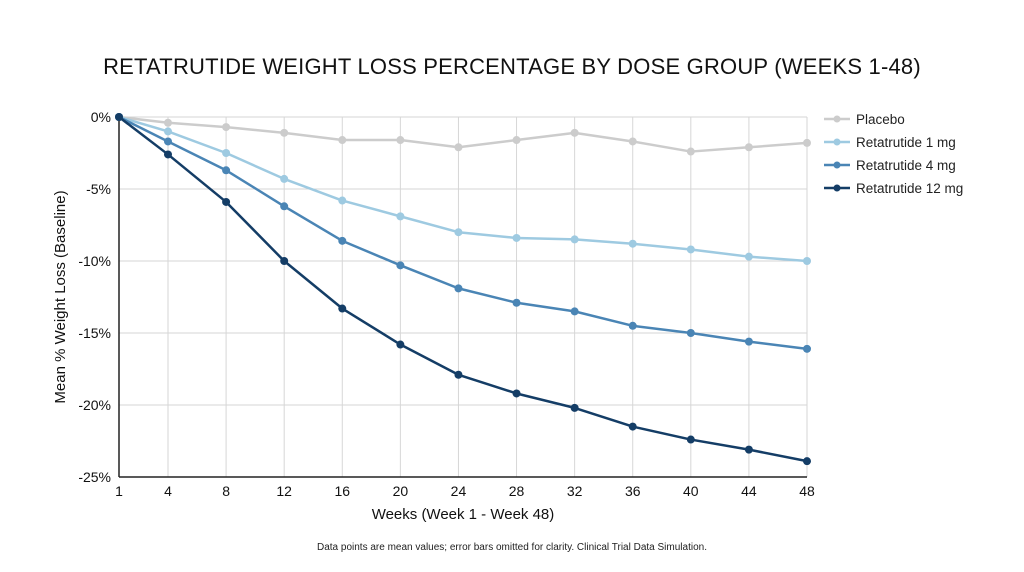 This screenshot has width=1024, height=572. Describe the element at coordinates (226, 491) in the screenshot. I see `x-tick-label: 8` at that location.